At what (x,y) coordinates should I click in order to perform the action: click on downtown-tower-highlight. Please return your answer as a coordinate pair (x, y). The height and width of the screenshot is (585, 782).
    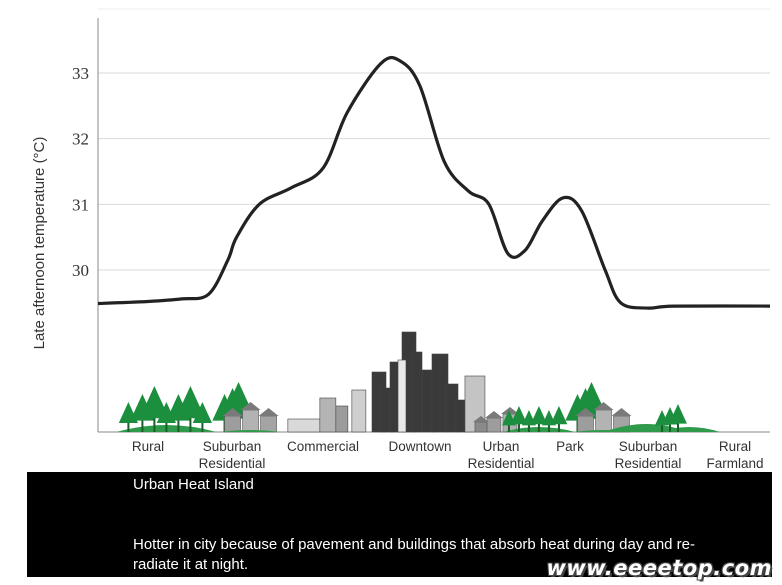
    Looking at the image, I should click on (402, 396).